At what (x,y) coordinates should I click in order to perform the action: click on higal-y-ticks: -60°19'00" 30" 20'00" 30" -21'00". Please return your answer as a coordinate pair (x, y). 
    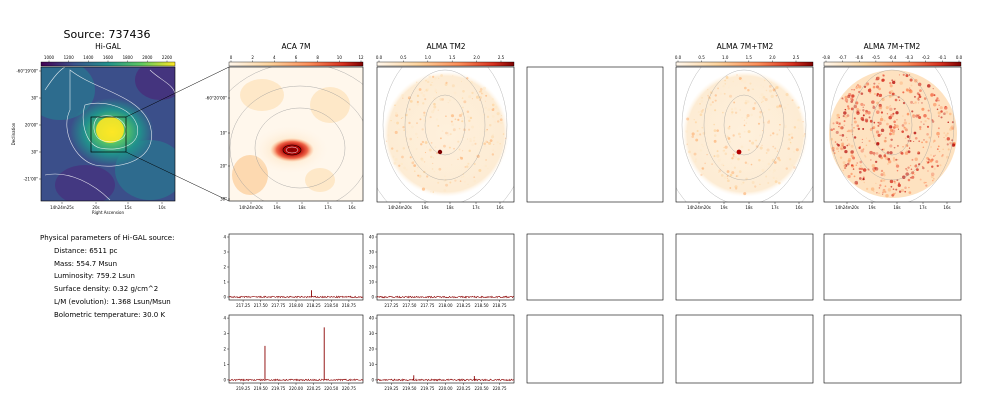
    Looking at the image, I should click on (28, 125).